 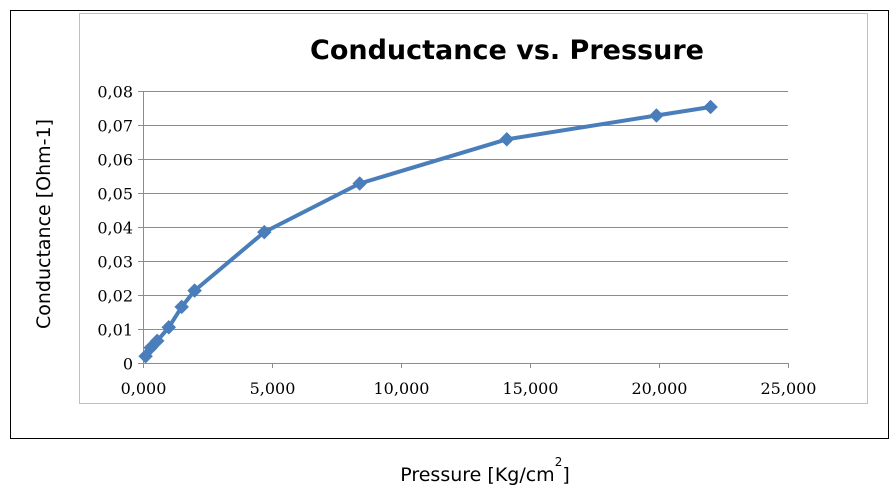 What do you see at coordinates (531, 388) in the screenshot?
I see `x-tick-label: 15,000` at bounding box center [531, 388].